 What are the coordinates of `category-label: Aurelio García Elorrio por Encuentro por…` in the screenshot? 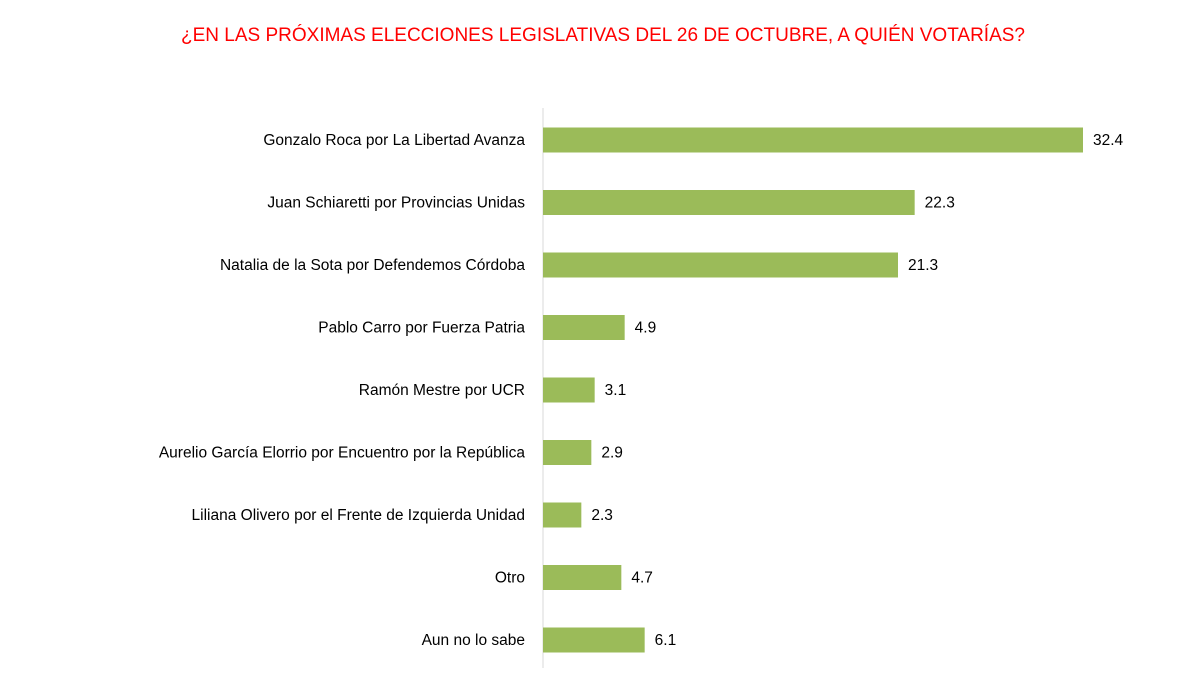 It's located at (342, 453).